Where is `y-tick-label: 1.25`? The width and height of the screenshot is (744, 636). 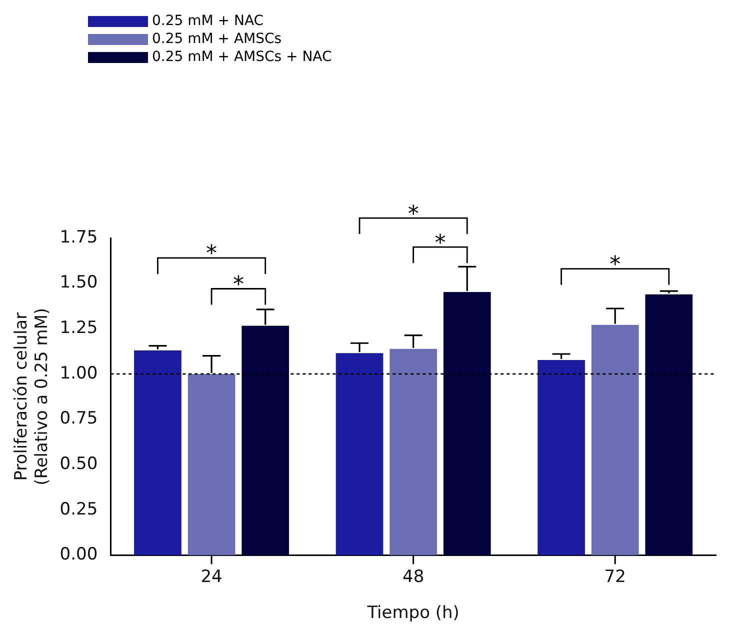
y-tick-label: 1.25 is located at coordinates (79, 328).